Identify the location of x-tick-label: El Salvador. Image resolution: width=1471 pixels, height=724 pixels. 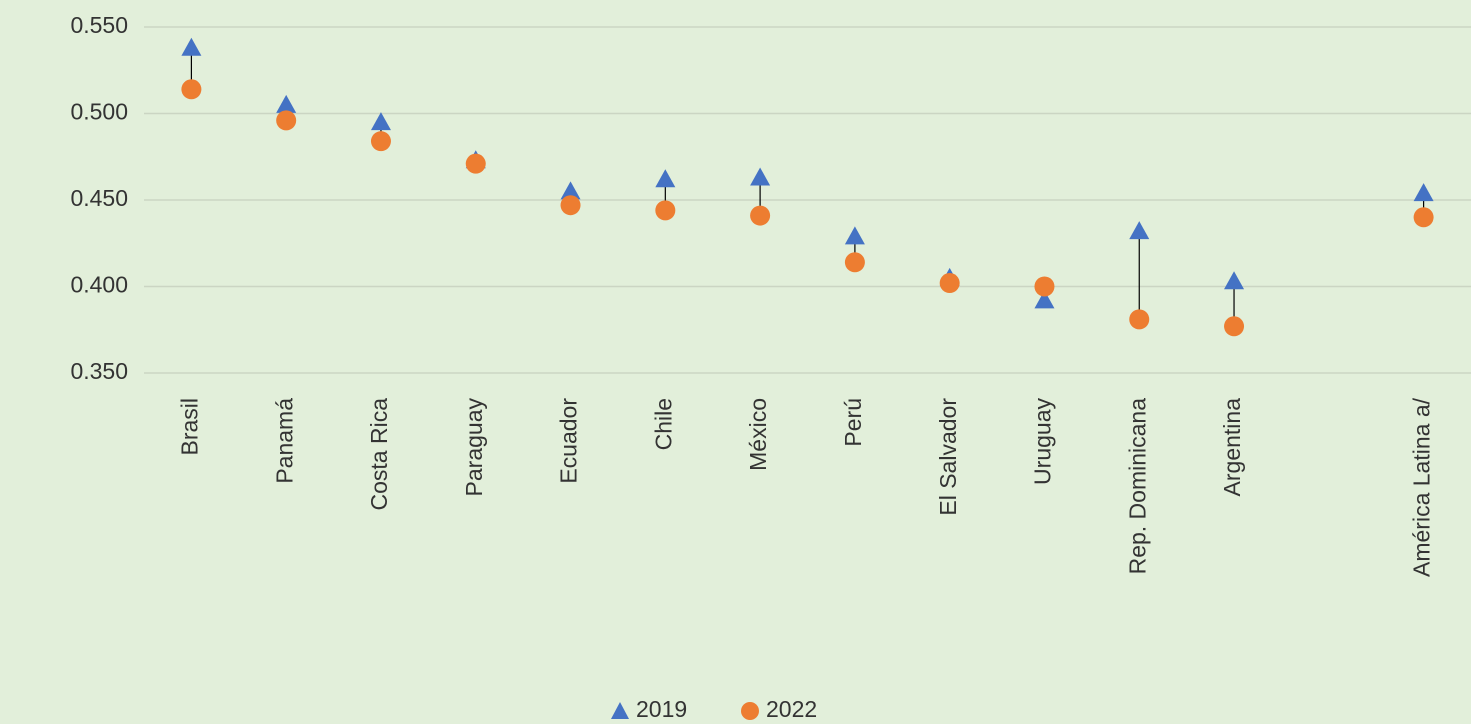
(948, 457).